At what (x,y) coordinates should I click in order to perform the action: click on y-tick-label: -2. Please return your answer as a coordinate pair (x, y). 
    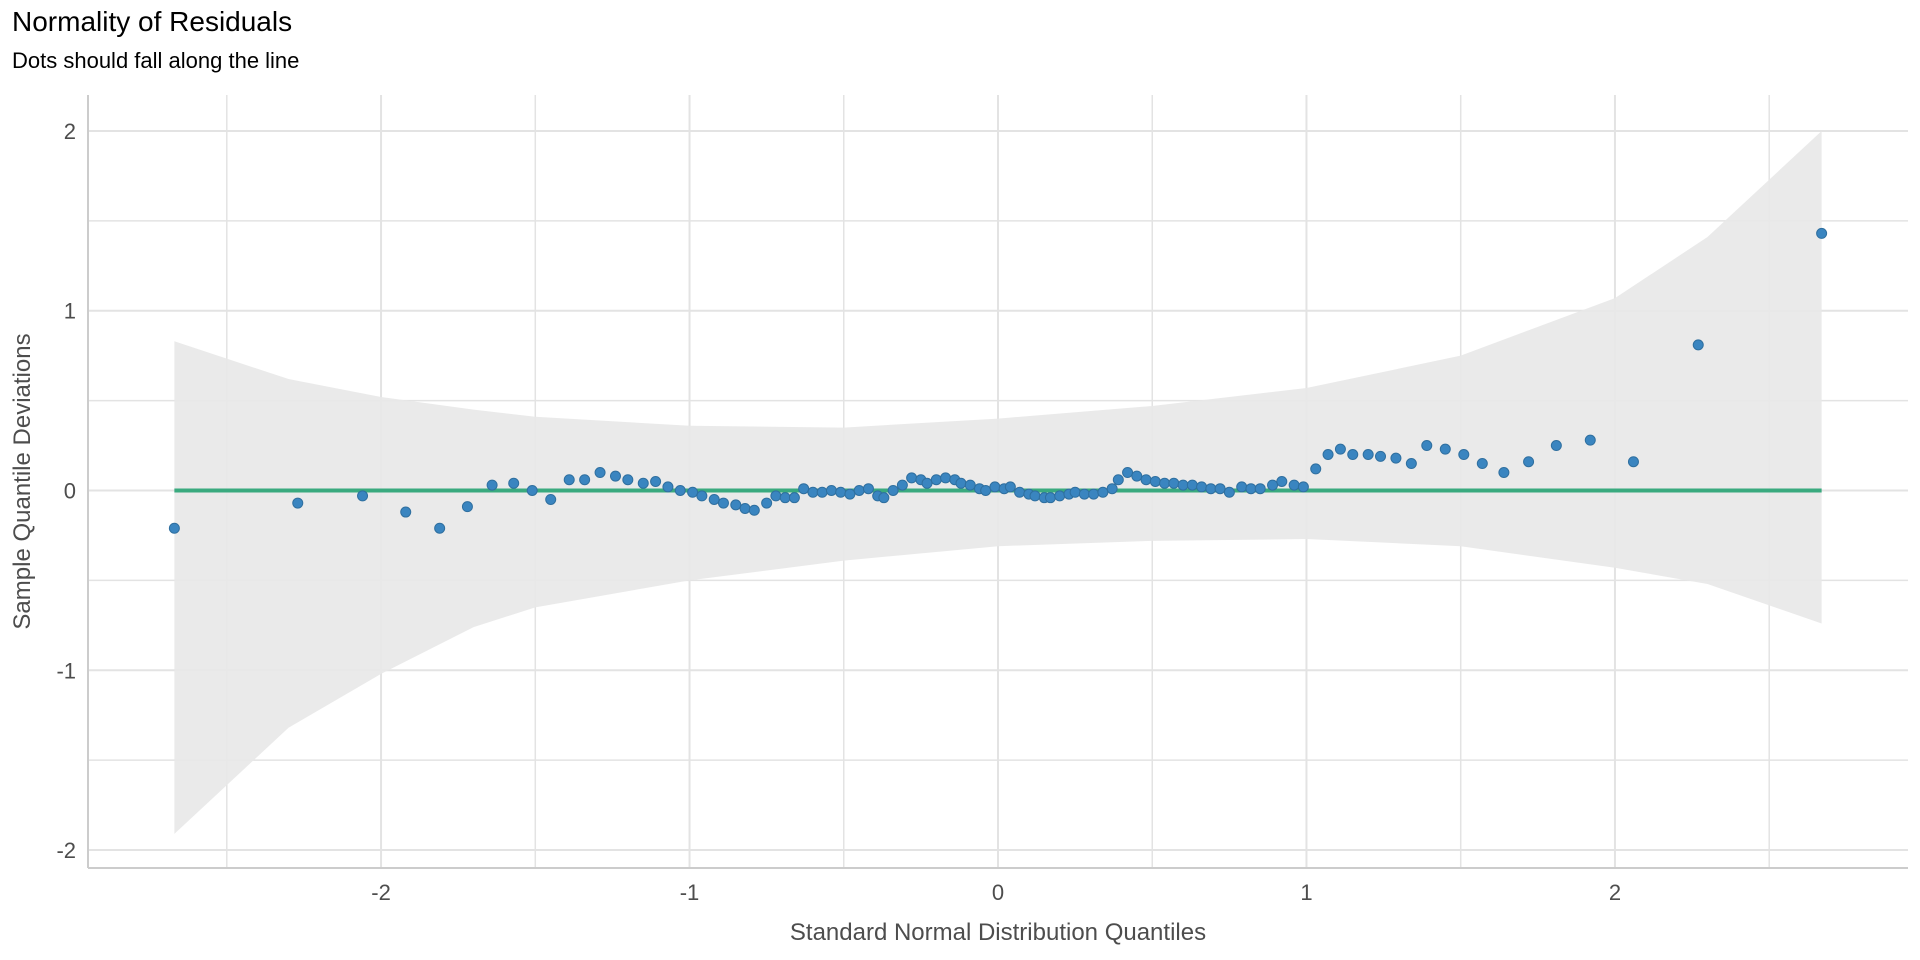
    Looking at the image, I should click on (66, 850).